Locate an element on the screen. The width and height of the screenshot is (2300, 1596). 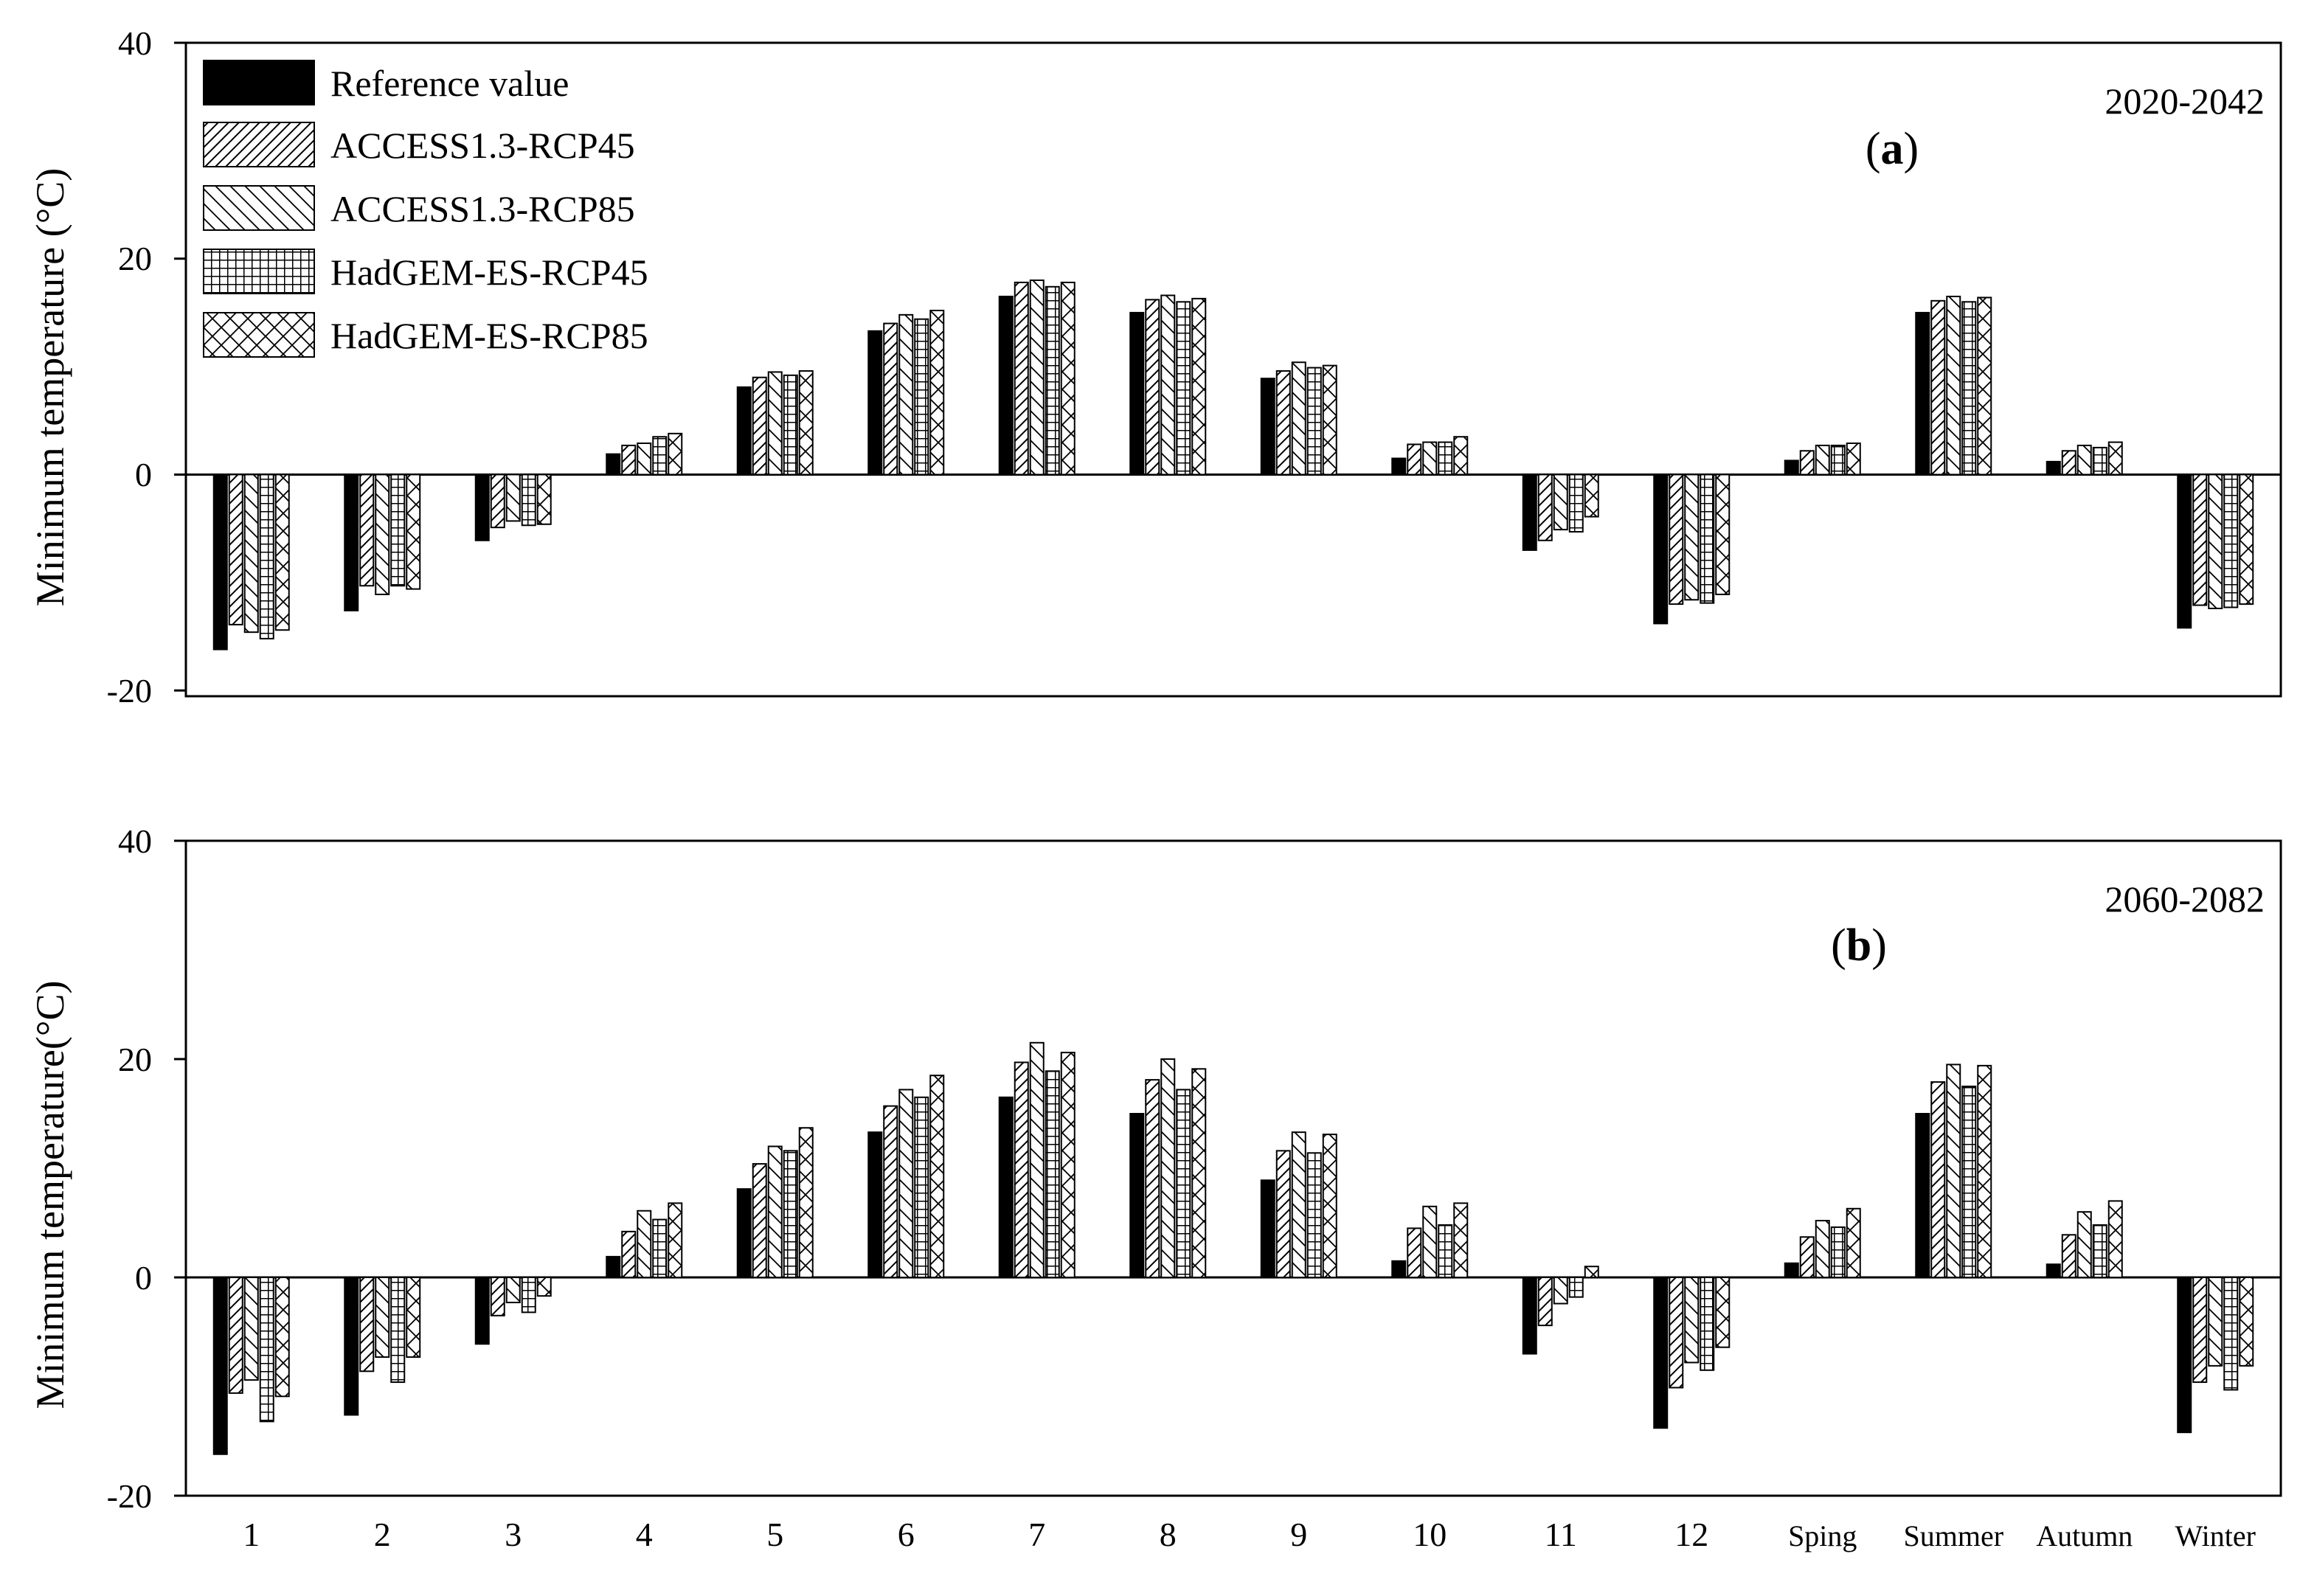
x-tick-label: 8 is located at coordinates (1168, 1535).